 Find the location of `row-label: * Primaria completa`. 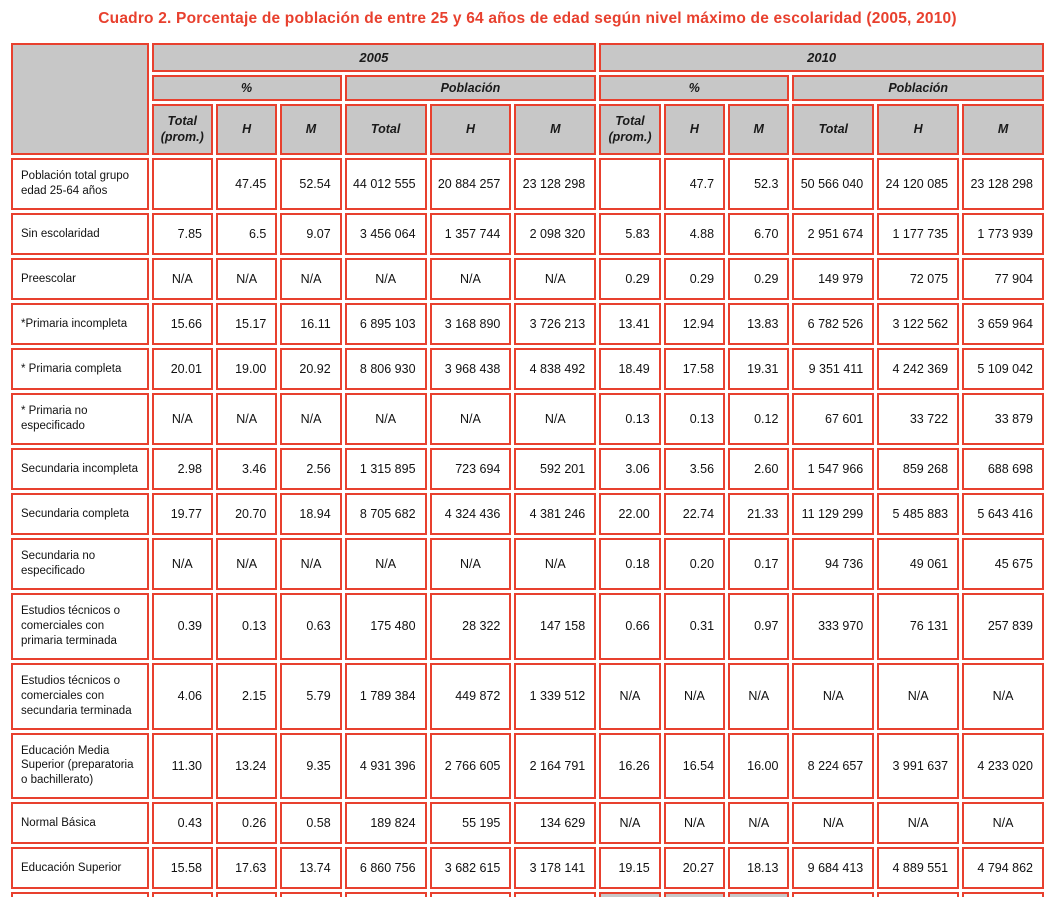

row-label: * Primaria completa is located at coordinates (80, 369).